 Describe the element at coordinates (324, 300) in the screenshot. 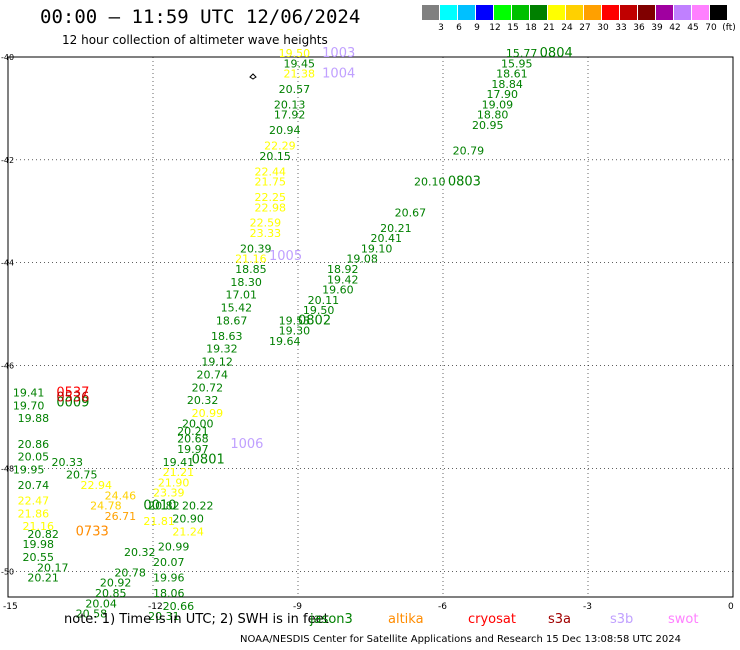

I see `swh-value: 20.11` at that location.